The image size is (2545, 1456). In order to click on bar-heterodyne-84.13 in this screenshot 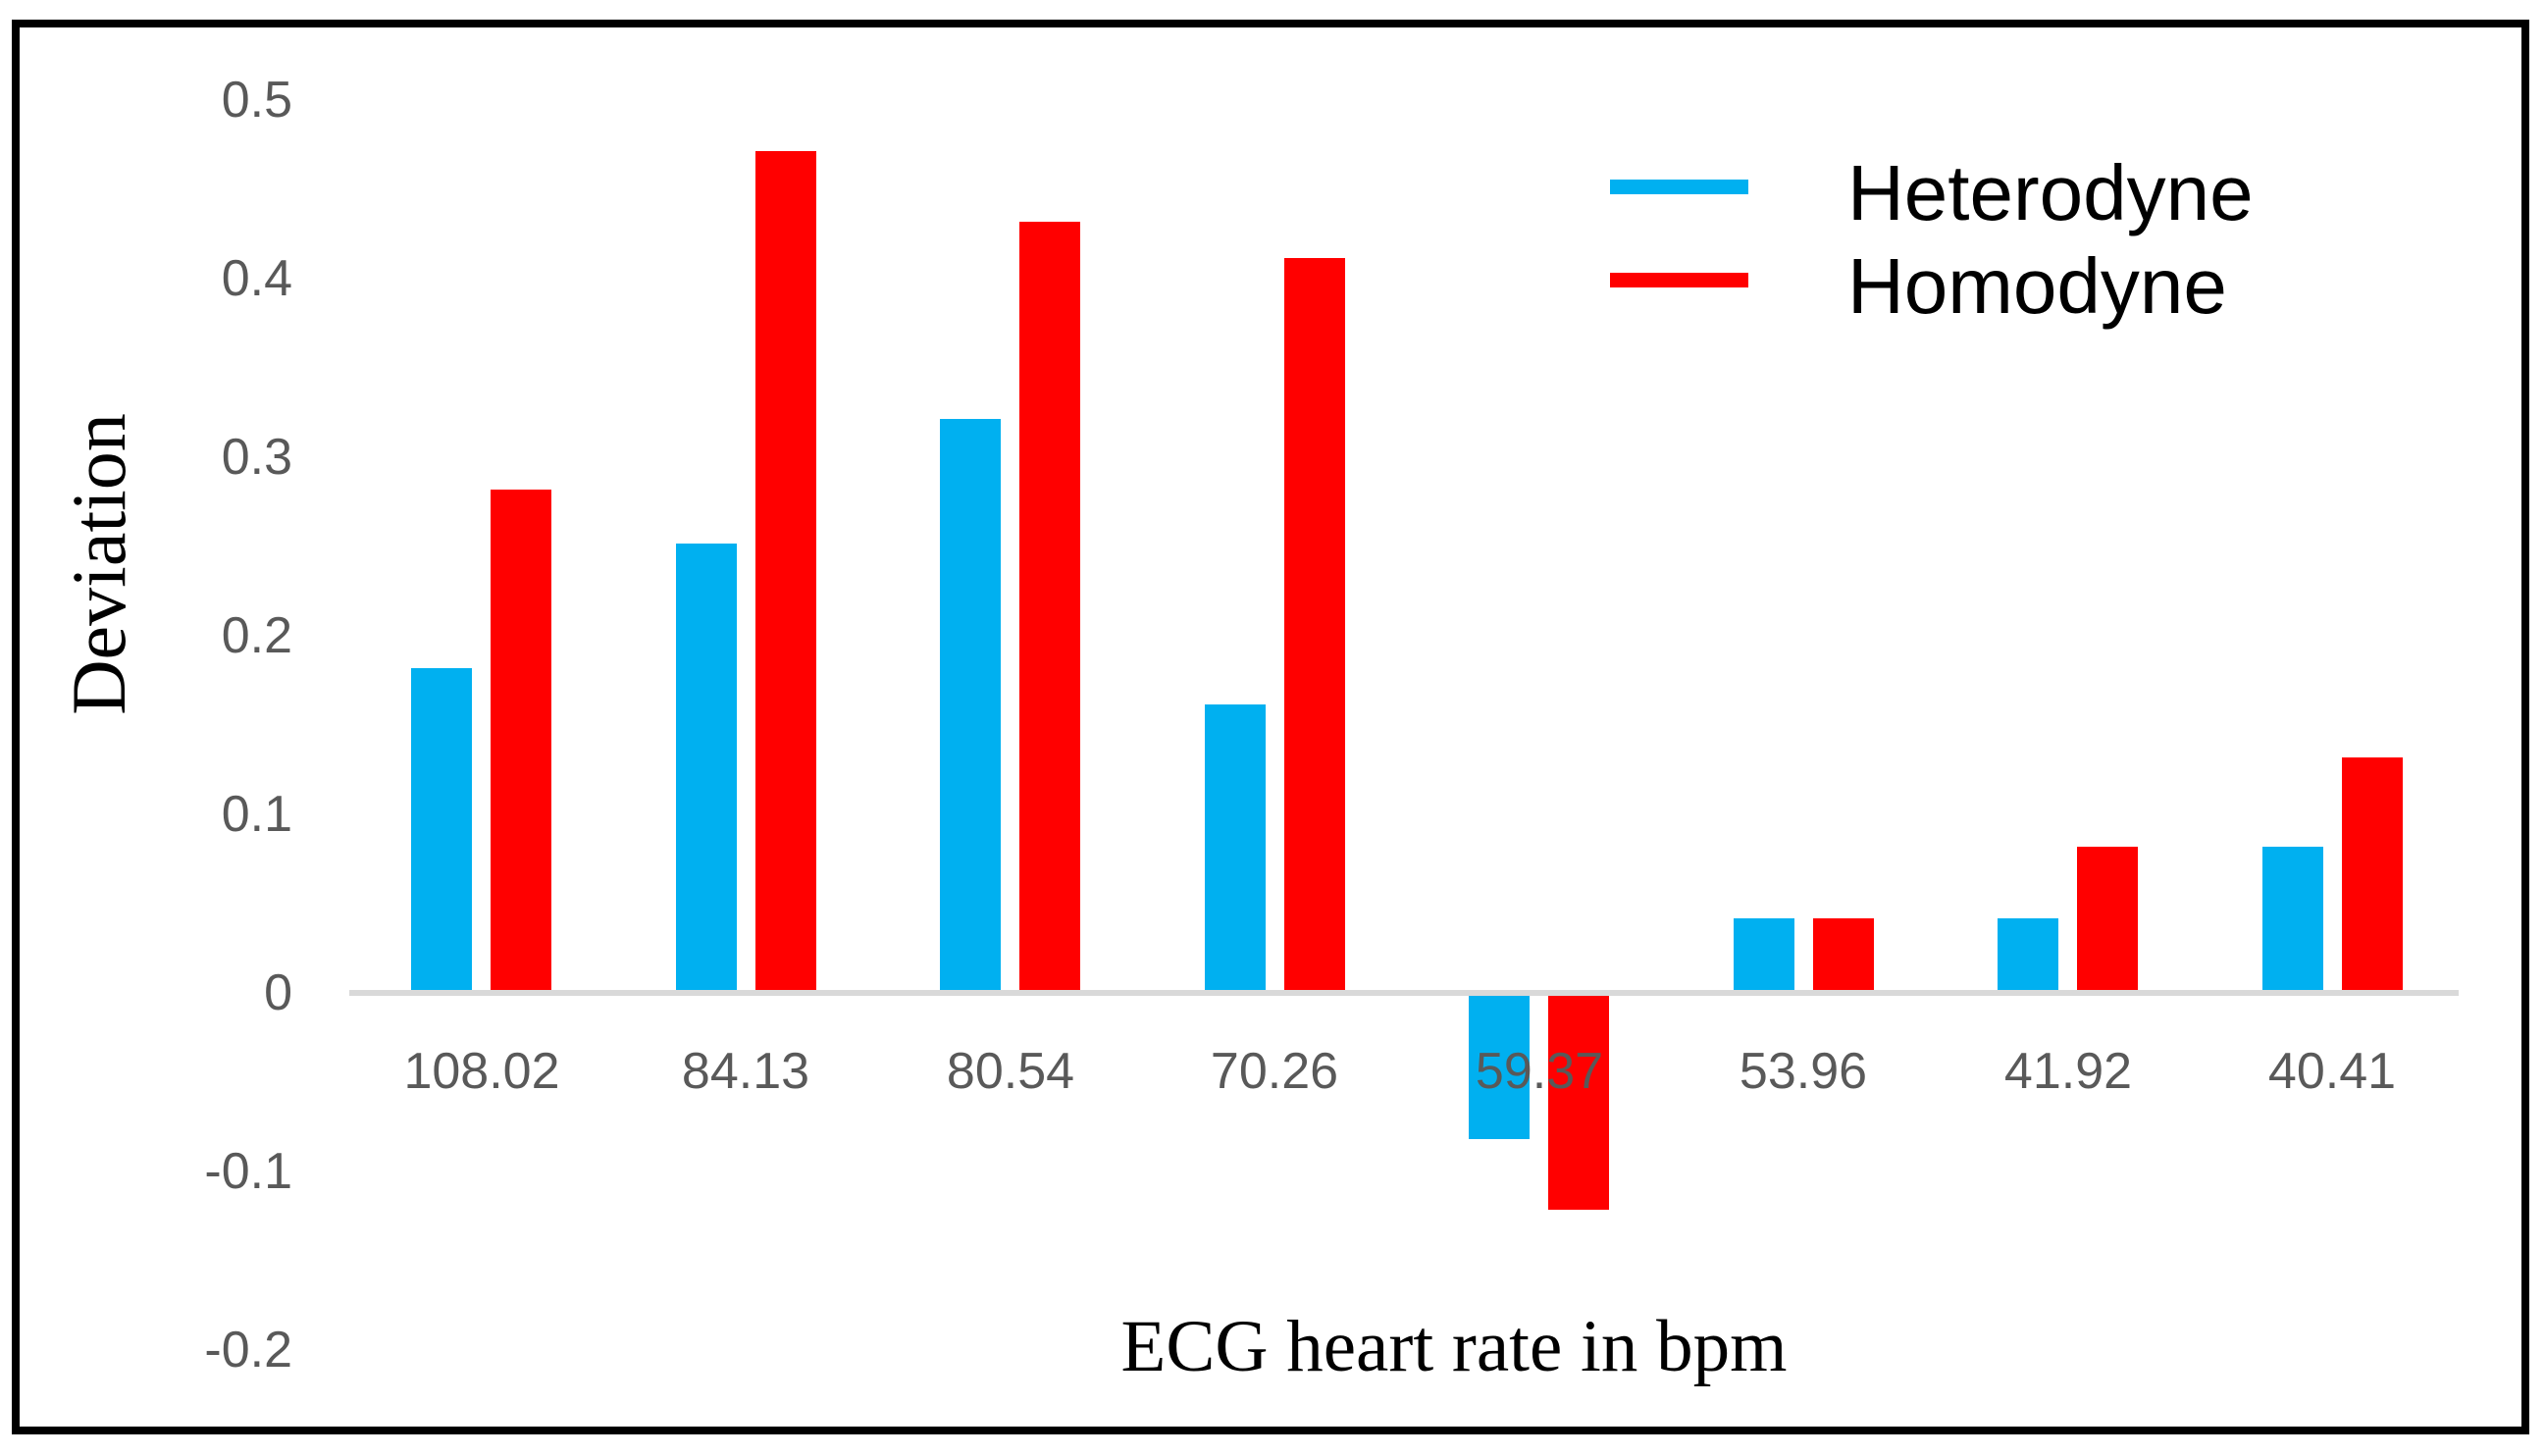, I will do `click(706, 767)`.